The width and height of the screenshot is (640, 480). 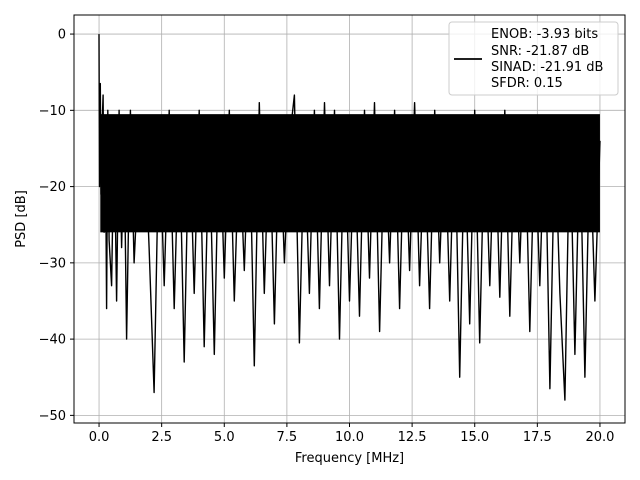 I want to click on legend-snr: SNR: -21.87 dB, so click(x=540, y=51).